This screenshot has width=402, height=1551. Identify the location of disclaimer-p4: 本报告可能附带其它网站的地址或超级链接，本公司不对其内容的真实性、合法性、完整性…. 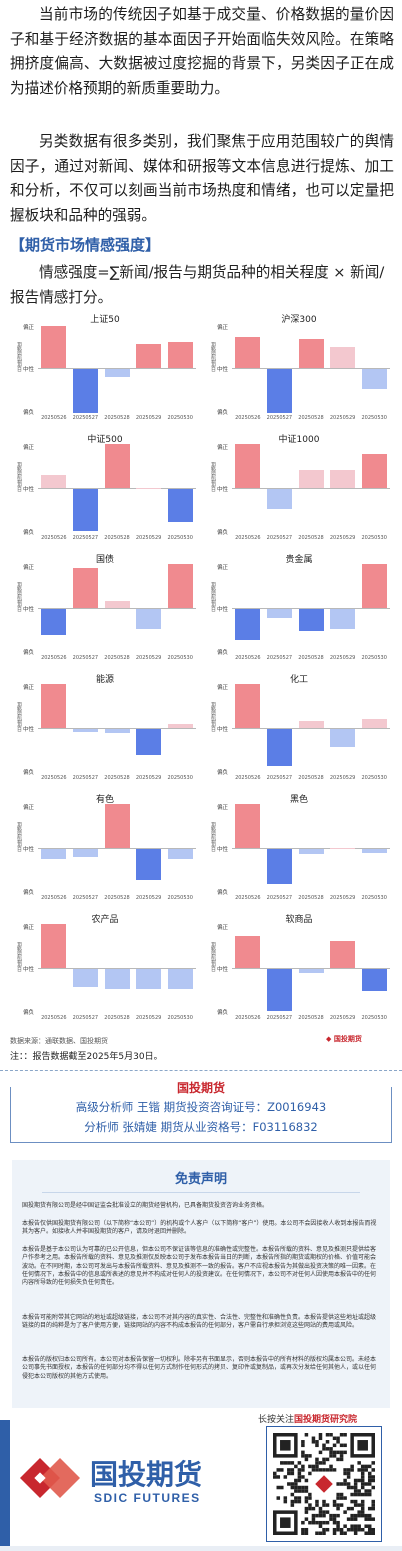
(199, 1322).